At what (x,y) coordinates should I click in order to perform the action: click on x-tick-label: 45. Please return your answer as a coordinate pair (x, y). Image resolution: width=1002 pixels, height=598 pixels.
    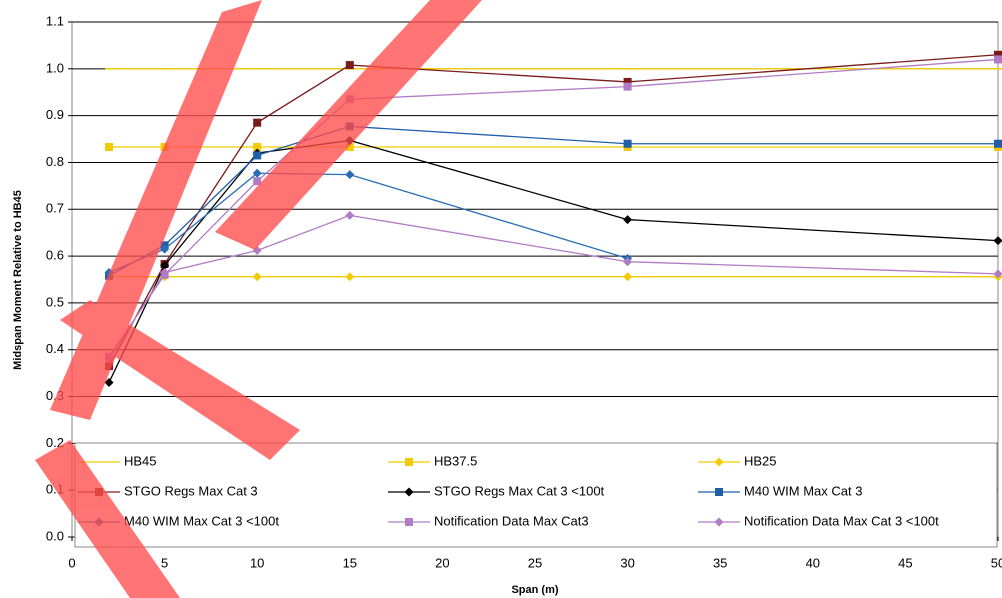
    Looking at the image, I should click on (905, 562).